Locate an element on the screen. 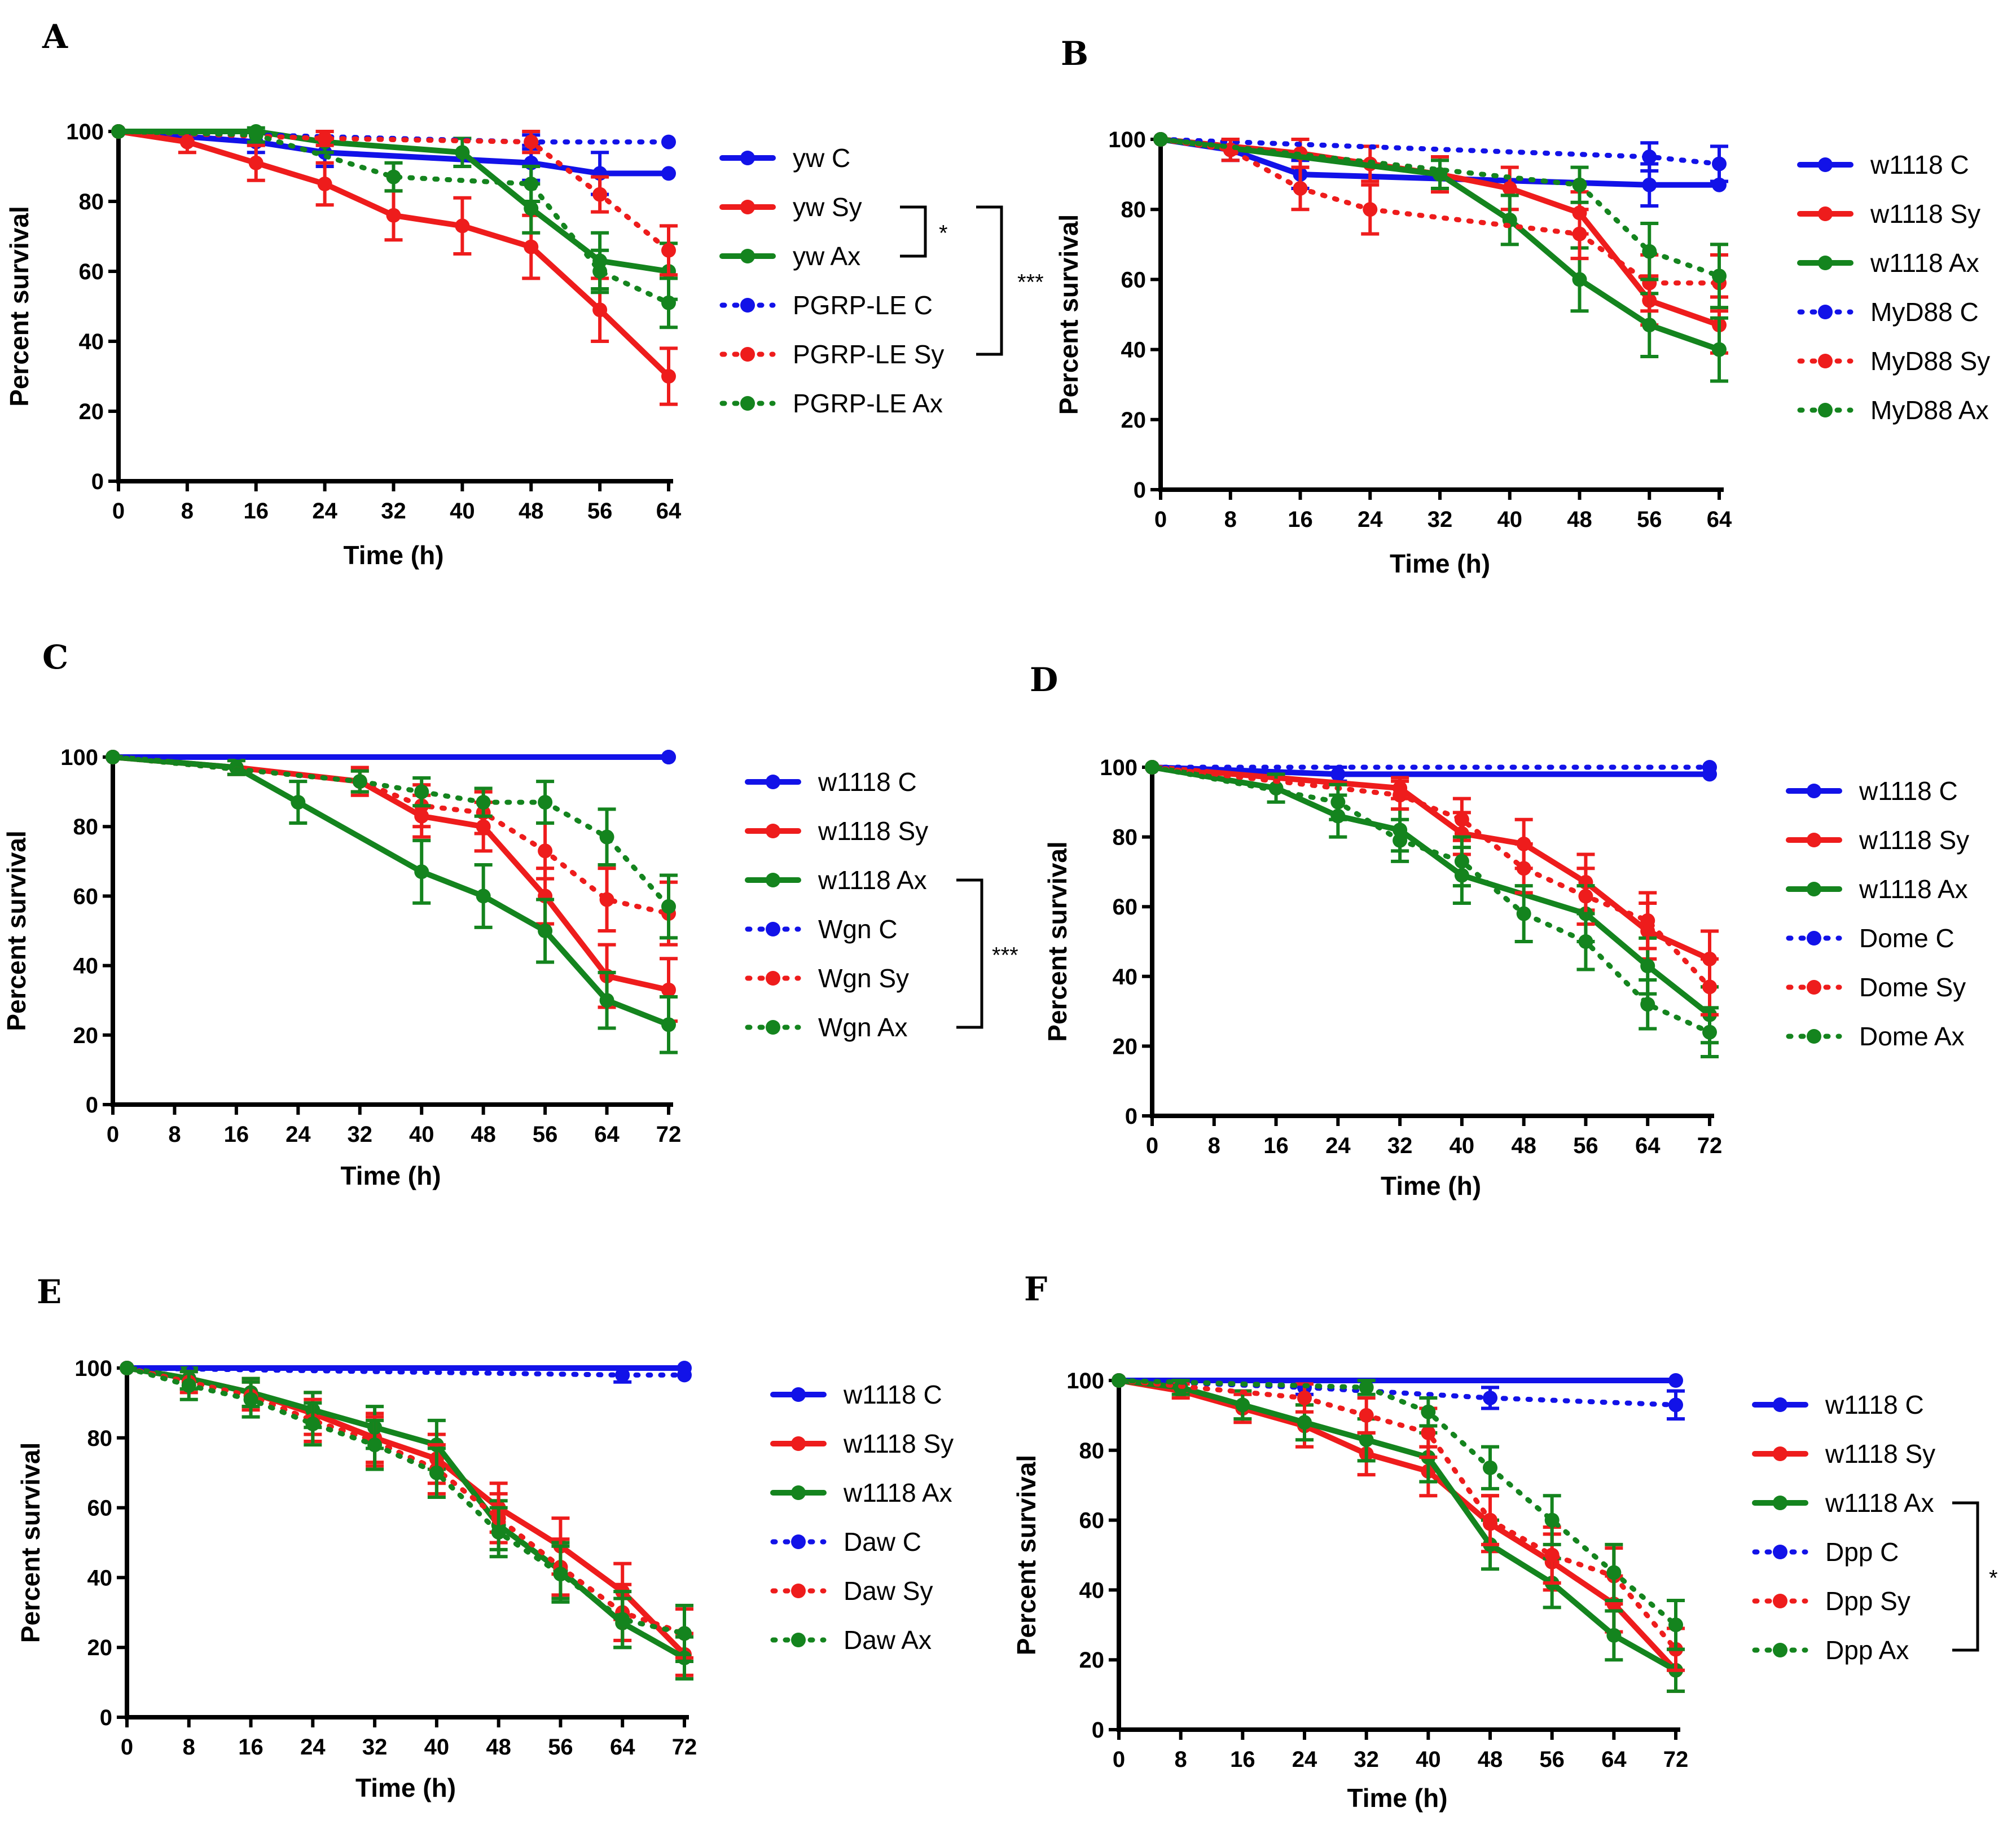 Image resolution: width=2016 pixels, height=1825 pixels. series-pgrp-le-ax is located at coordinates (394, 226).